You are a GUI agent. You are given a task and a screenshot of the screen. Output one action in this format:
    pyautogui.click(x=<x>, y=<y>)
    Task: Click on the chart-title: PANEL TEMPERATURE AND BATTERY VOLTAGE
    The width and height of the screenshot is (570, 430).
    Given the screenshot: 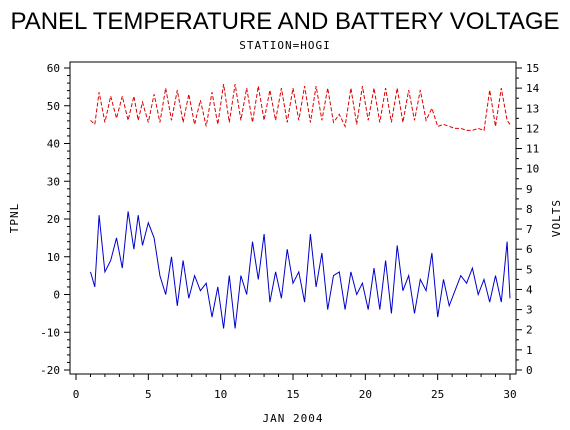 What is the action you would take?
    pyautogui.click(x=284, y=21)
    